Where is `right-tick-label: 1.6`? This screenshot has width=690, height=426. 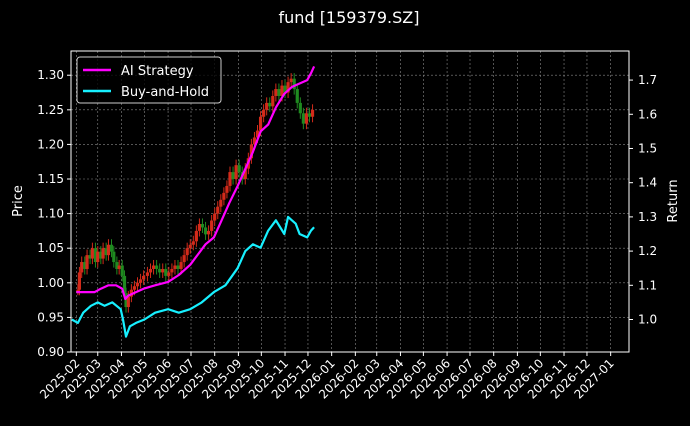
right-tick-label: 1.6 is located at coordinates (647, 114).